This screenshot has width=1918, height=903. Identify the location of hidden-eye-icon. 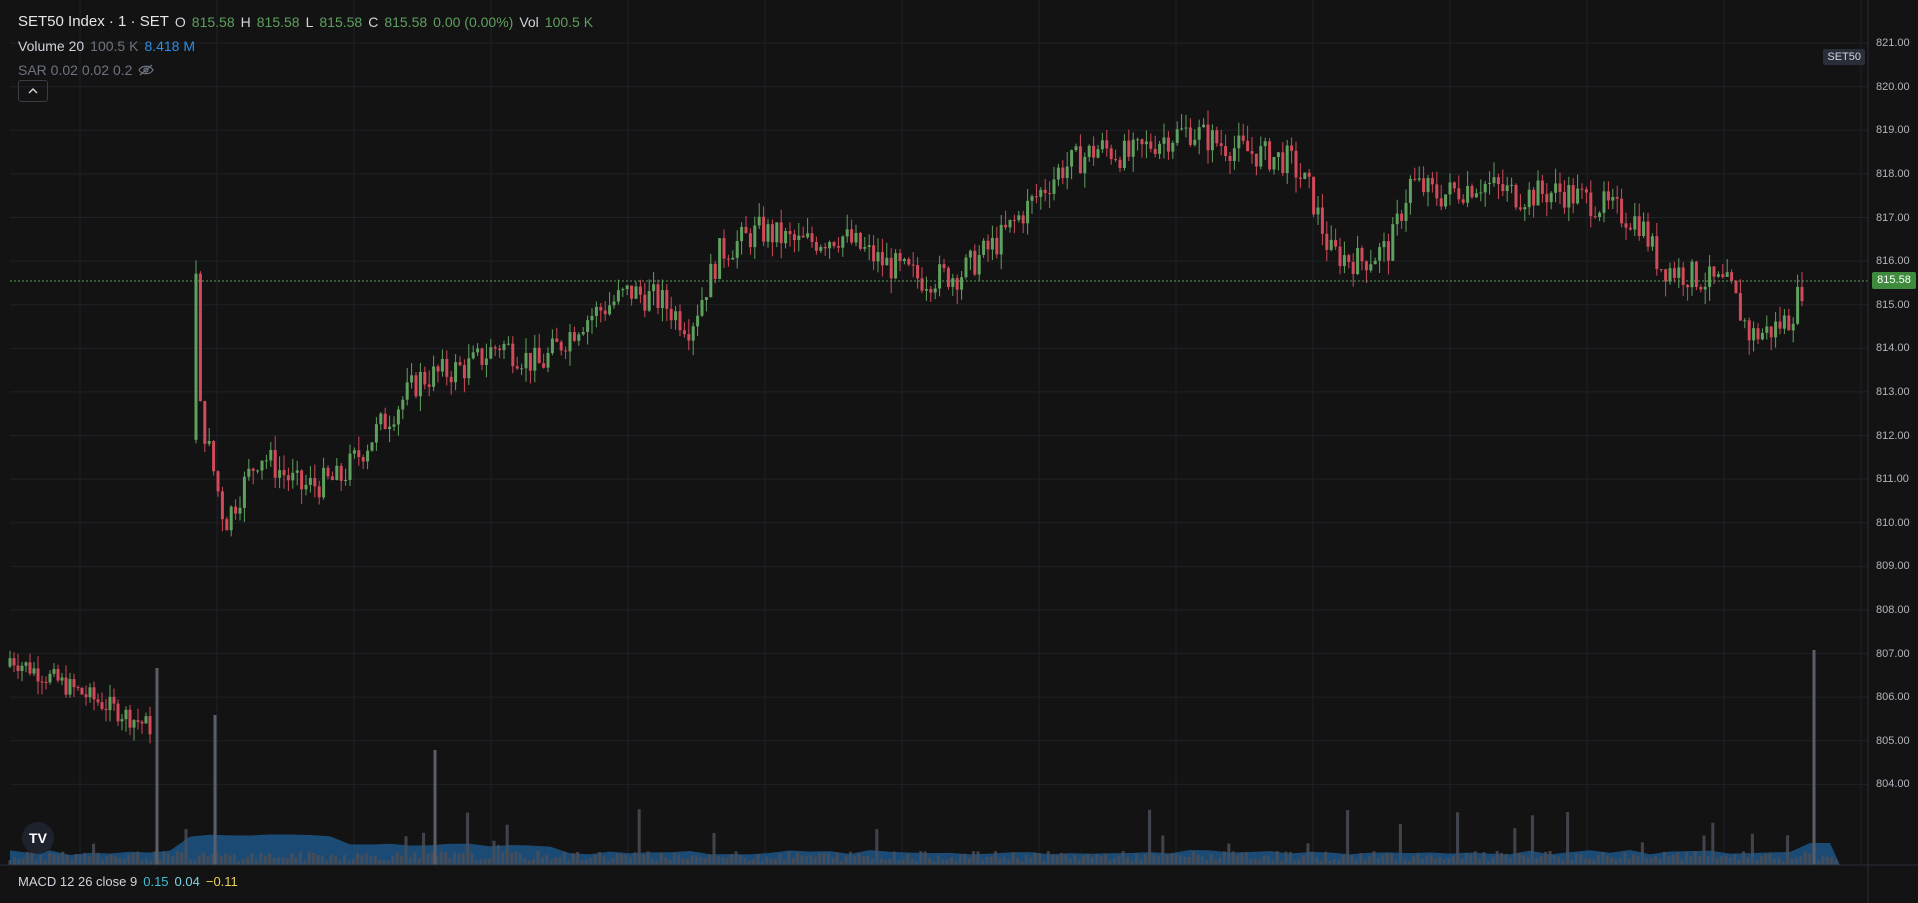
(146, 70).